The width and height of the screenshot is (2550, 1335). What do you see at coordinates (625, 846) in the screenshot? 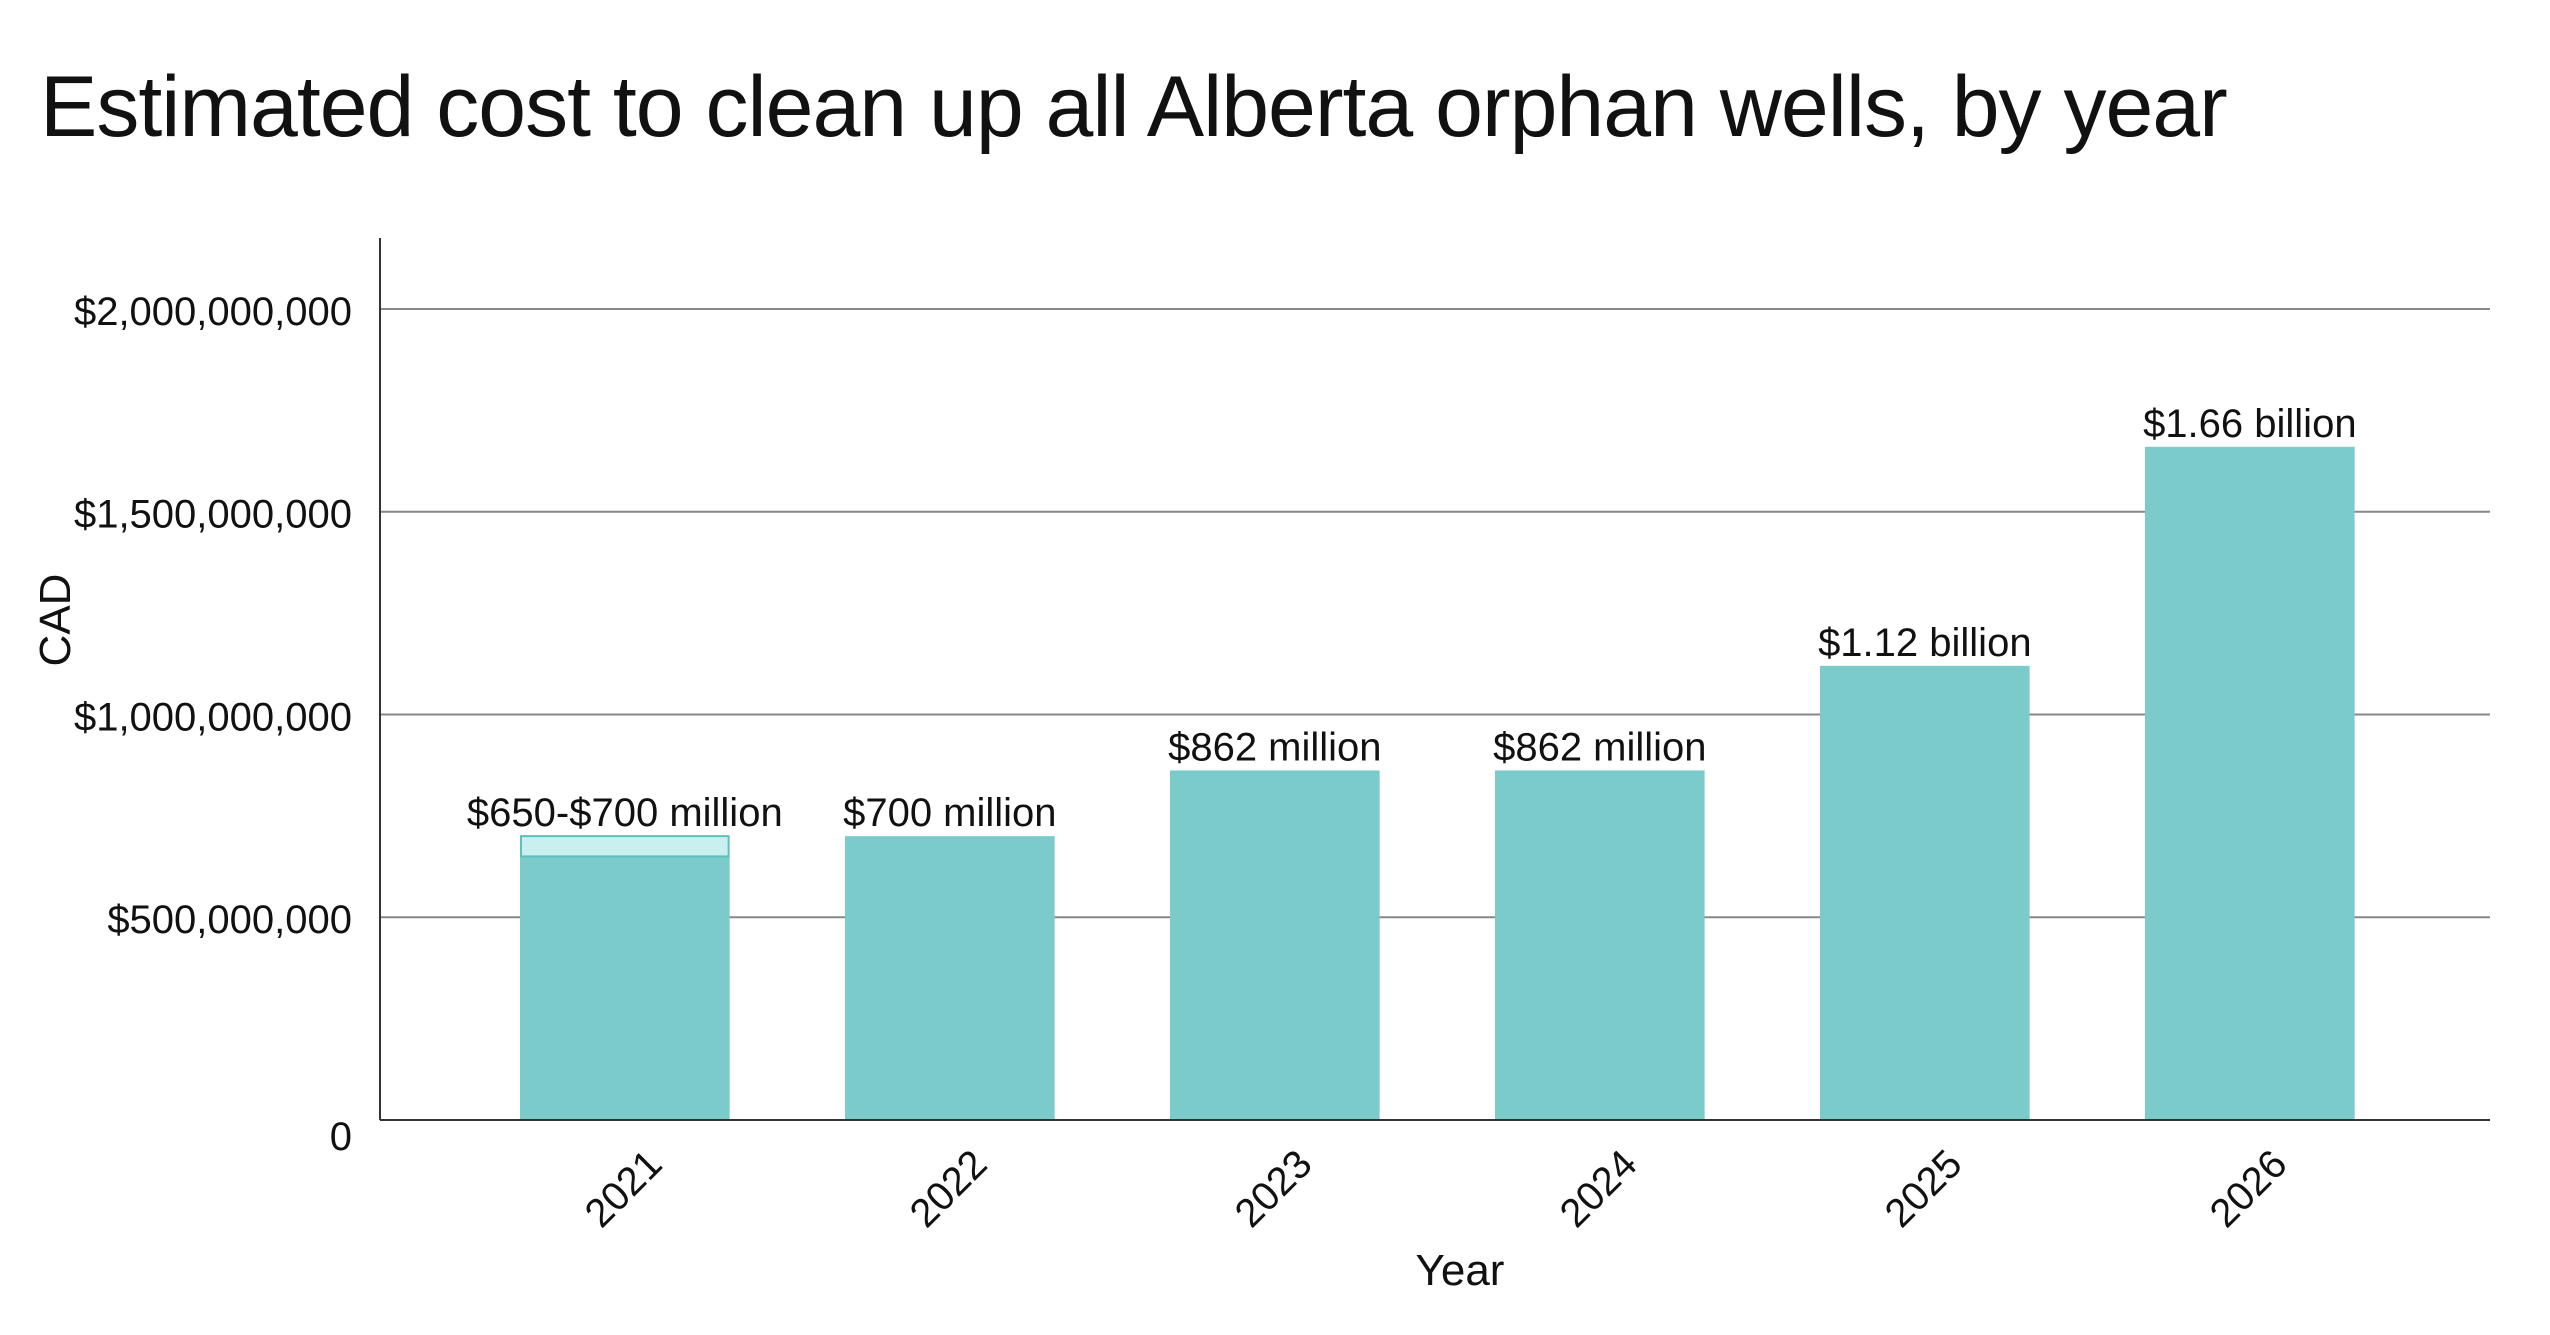
I see `bar-range` at bounding box center [625, 846].